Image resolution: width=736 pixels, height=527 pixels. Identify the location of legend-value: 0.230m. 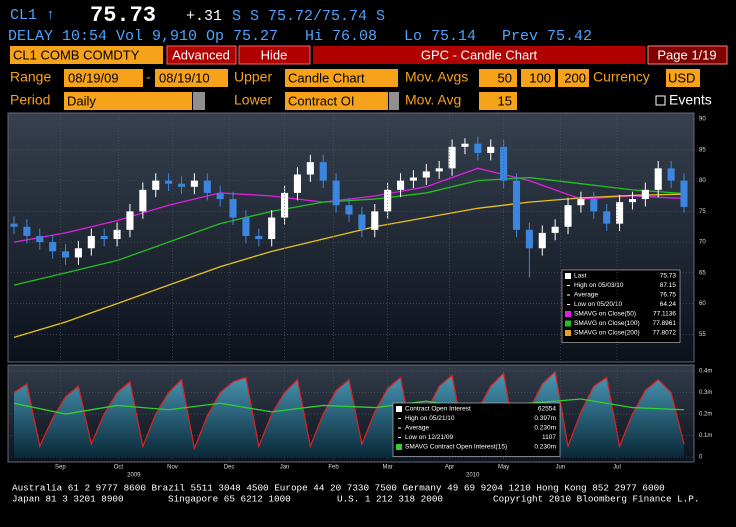
(545, 447).